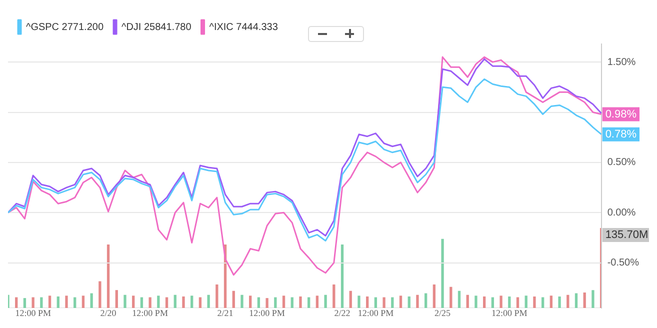  Describe the element at coordinates (108, 313) in the screenshot. I see `x-tick-label: 2/20` at that location.